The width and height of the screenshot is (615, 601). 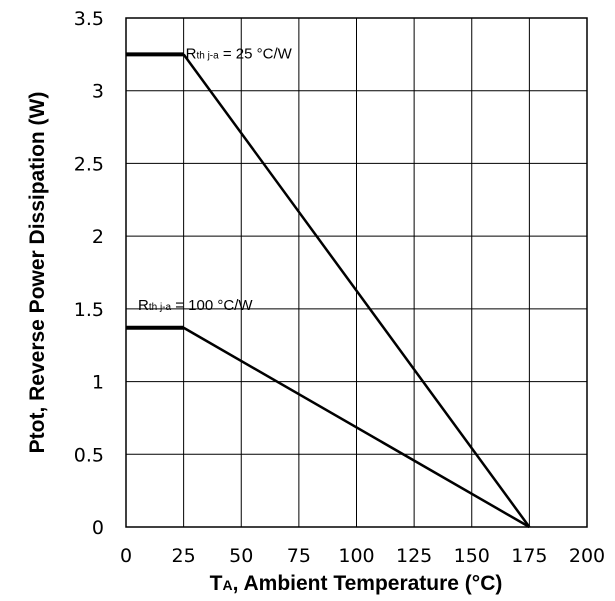 What do you see at coordinates (256, 53) in the screenshot?
I see `annotation-text: = 25 °C/W` at bounding box center [256, 53].